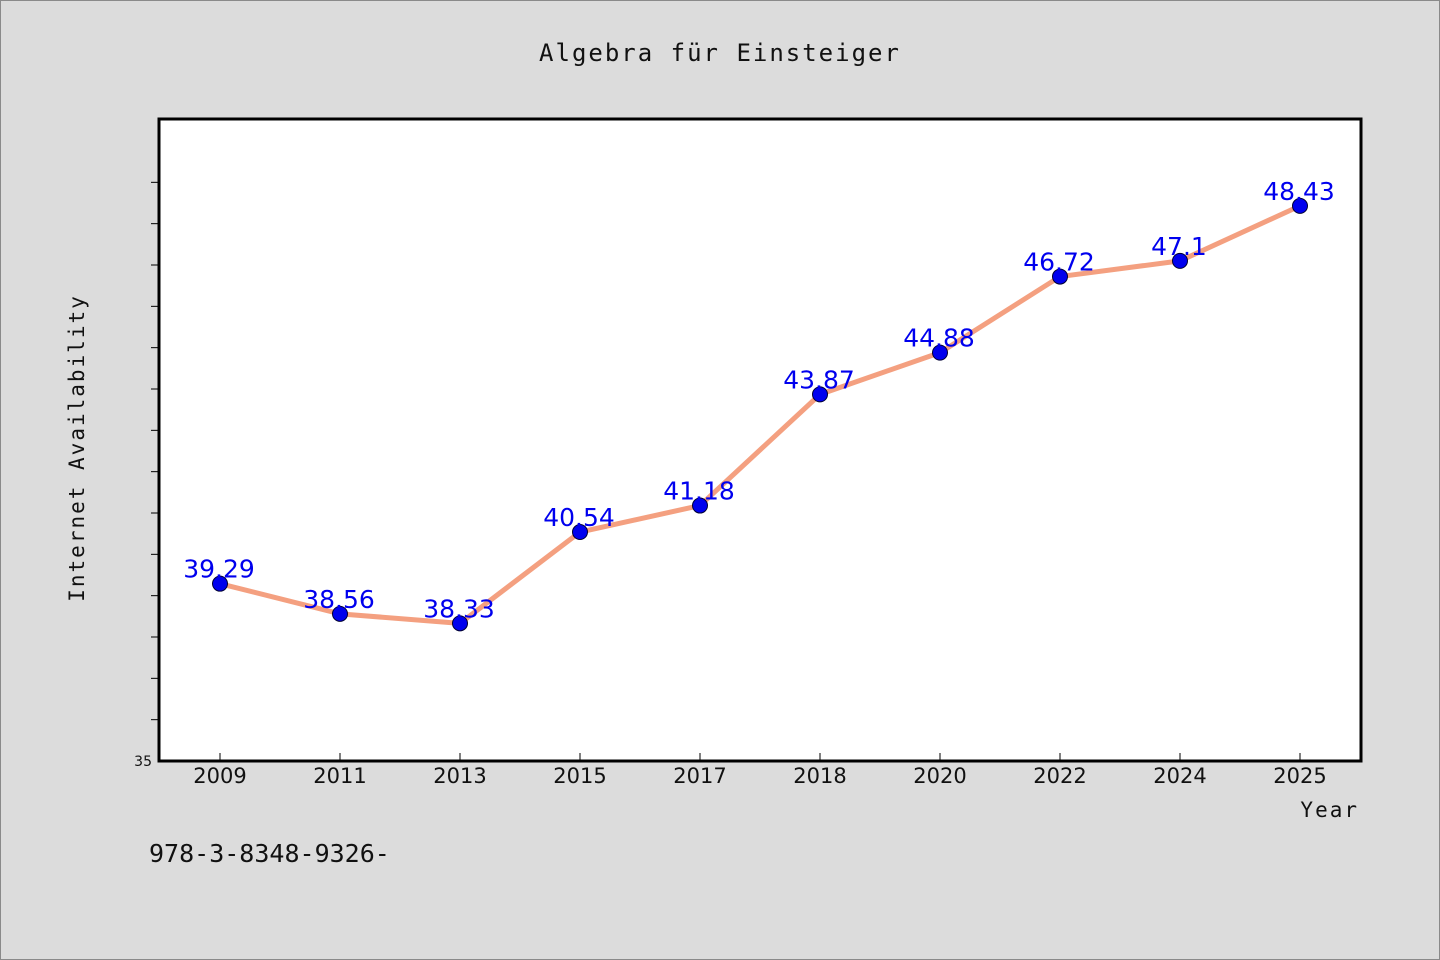 This screenshot has width=1440, height=960. Describe the element at coordinates (459, 776) in the screenshot. I see `x-tick-label: 2013` at that location.